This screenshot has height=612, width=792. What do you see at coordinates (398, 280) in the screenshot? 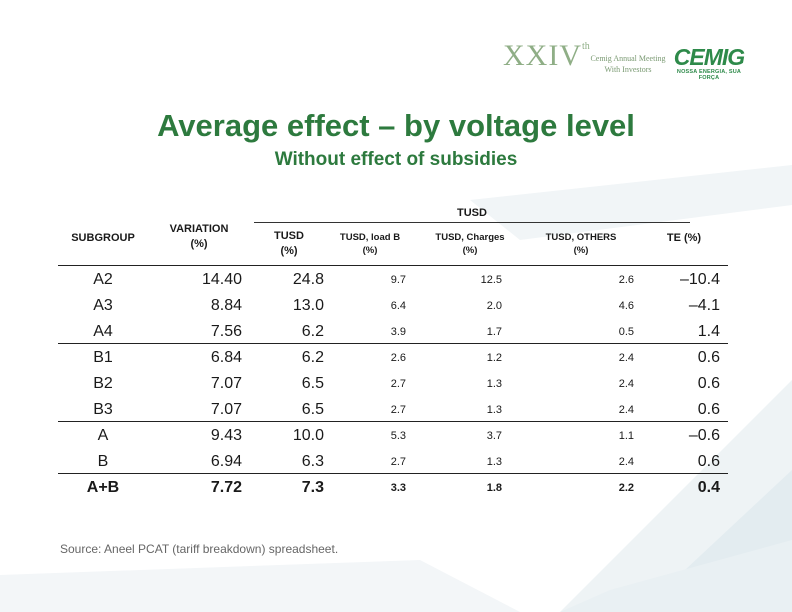
I see `cell-tusd-load: 9.7` at bounding box center [398, 280].